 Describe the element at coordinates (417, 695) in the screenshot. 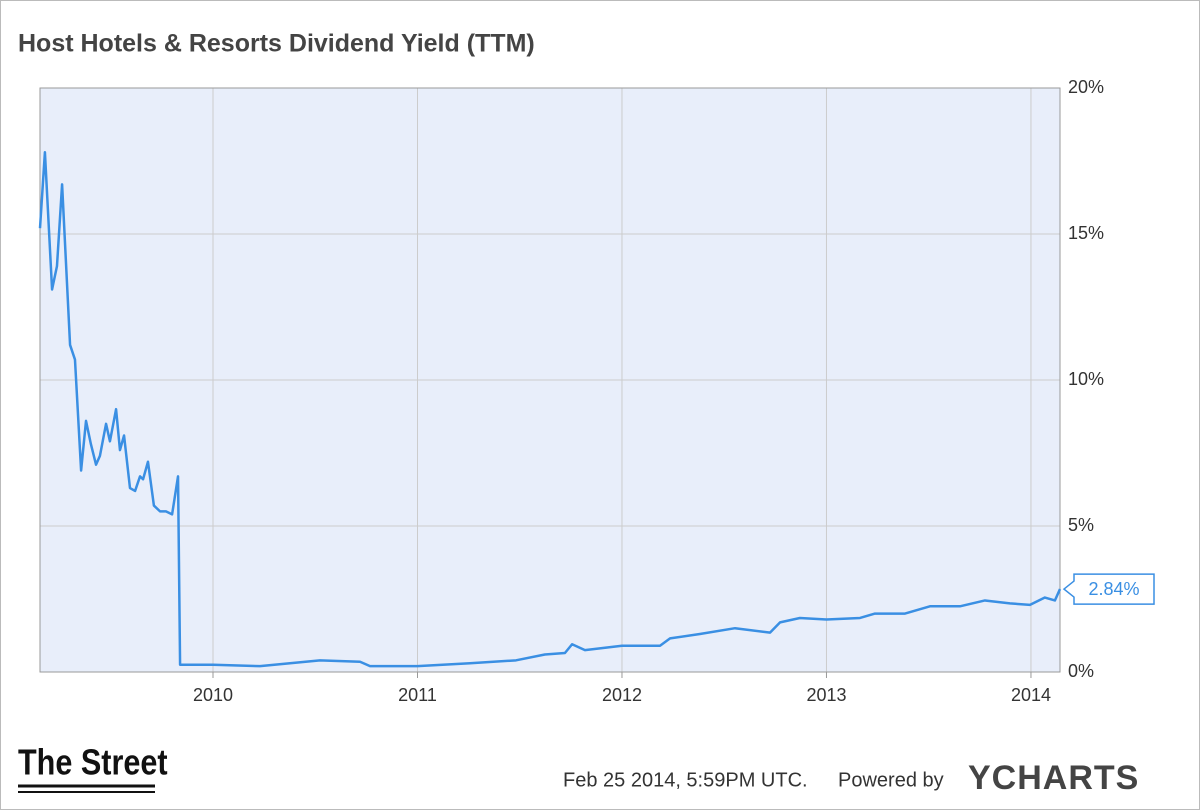

I see `x-tick-label: 2011` at that location.